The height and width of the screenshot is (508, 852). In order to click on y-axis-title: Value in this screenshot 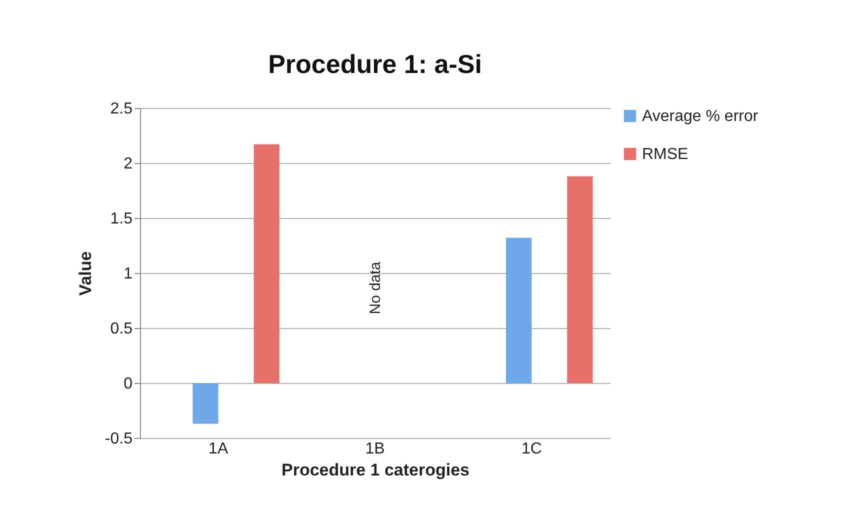, I will do `click(85, 273)`.